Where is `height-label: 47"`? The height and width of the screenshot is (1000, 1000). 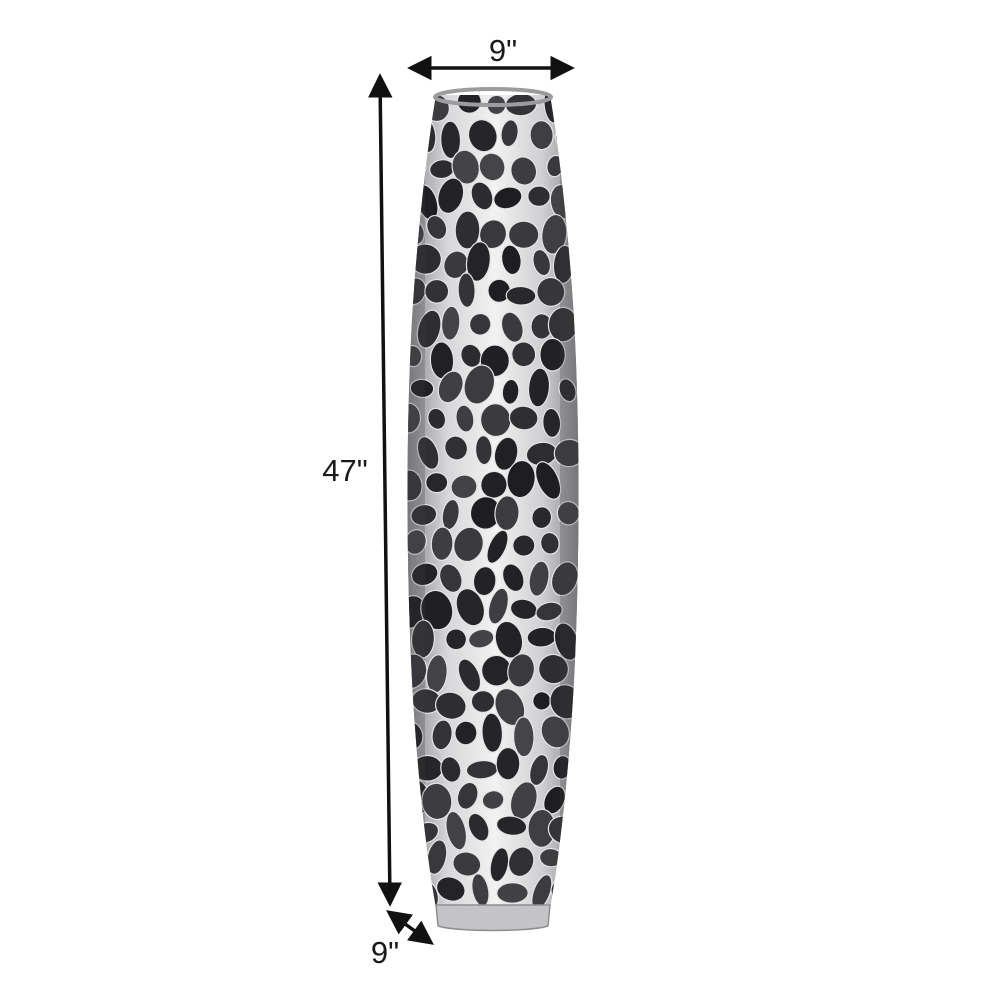
height-label: 47" is located at coordinates (345, 470).